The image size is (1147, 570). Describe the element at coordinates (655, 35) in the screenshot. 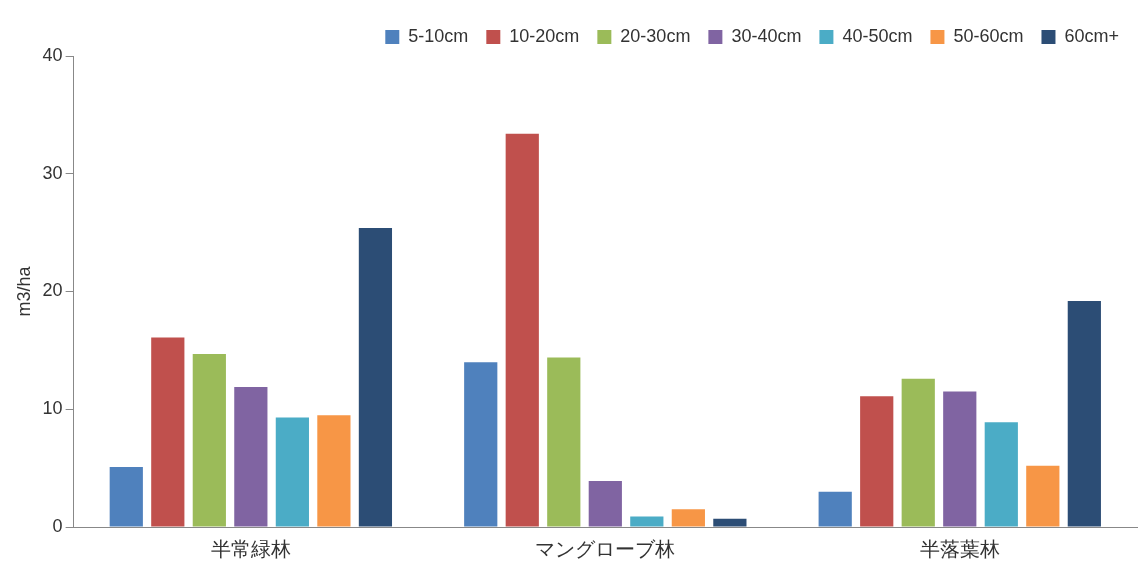

I see `legend-label: 20-30cm` at that location.